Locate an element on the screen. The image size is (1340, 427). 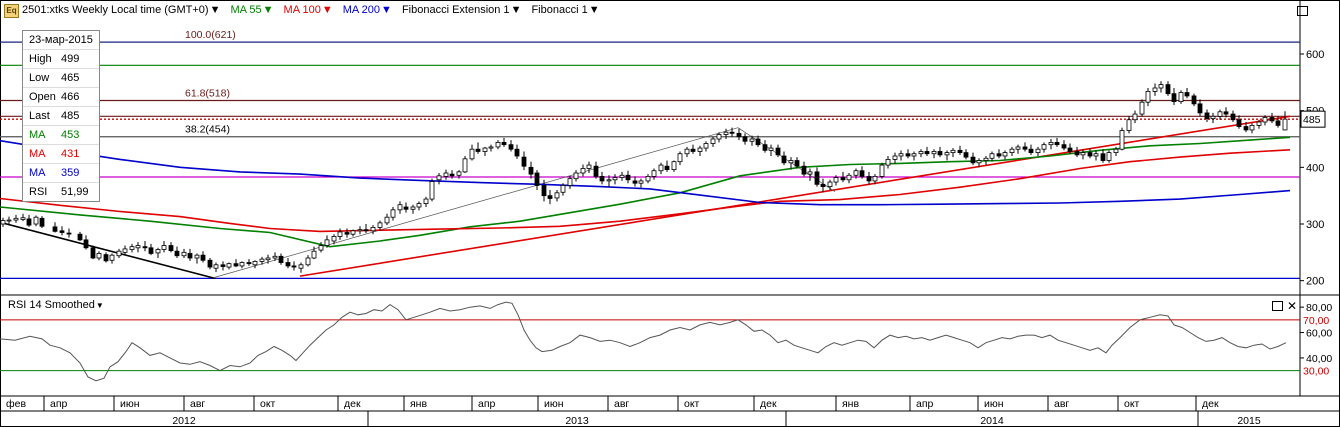
ma55-label: MA 55▼ is located at coordinates (252, 10).